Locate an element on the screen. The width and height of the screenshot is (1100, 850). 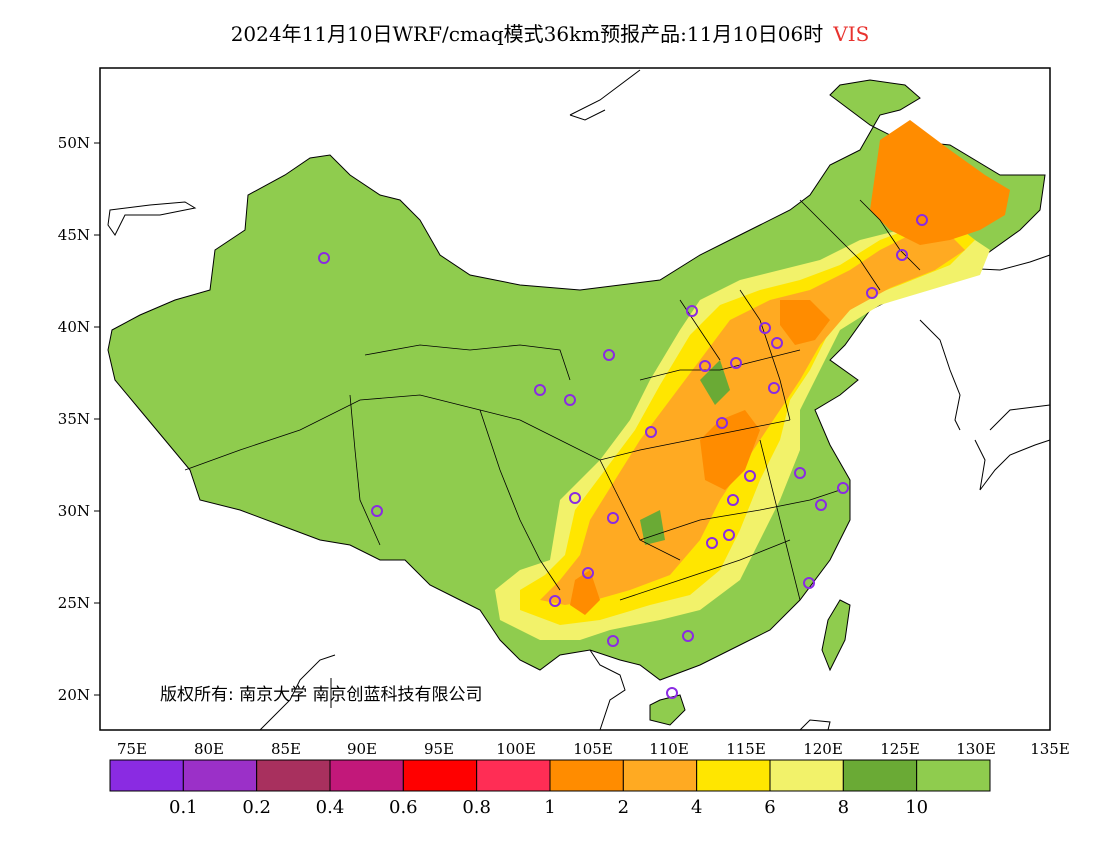
colorbar-label: 0.2 is located at coordinates (256, 807).